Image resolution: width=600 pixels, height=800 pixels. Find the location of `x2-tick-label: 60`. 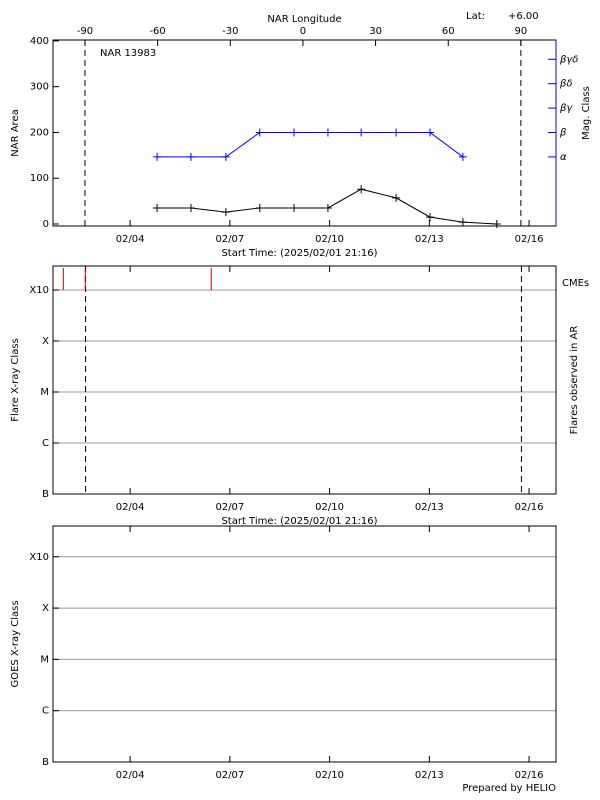

x2-tick-label: 60 is located at coordinates (448, 31).